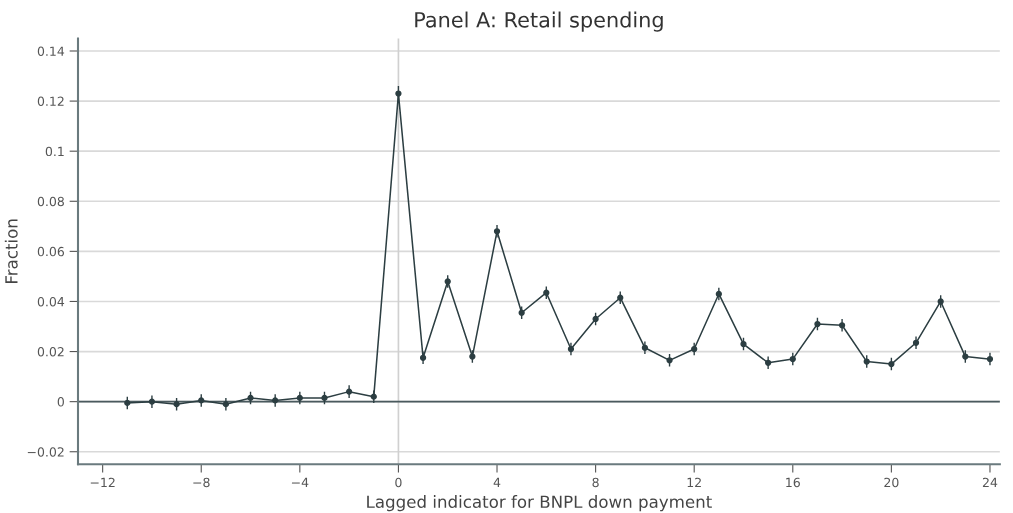 The height and width of the screenshot is (513, 1013). What do you see at coordinates (50, 352) in the screenshot?
I see `y-tick-label: 0.02` at bounding box center [50, 352].